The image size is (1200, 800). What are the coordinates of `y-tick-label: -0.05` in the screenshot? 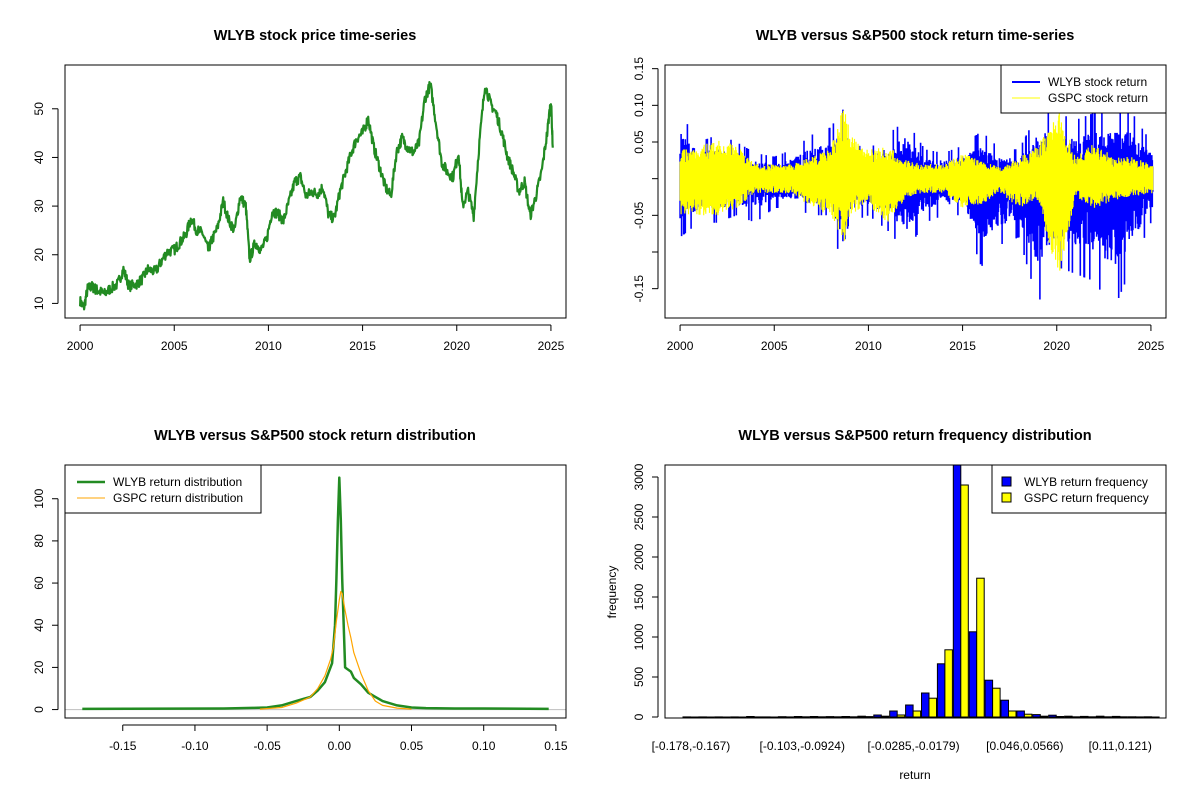 It's located at (639, 215).